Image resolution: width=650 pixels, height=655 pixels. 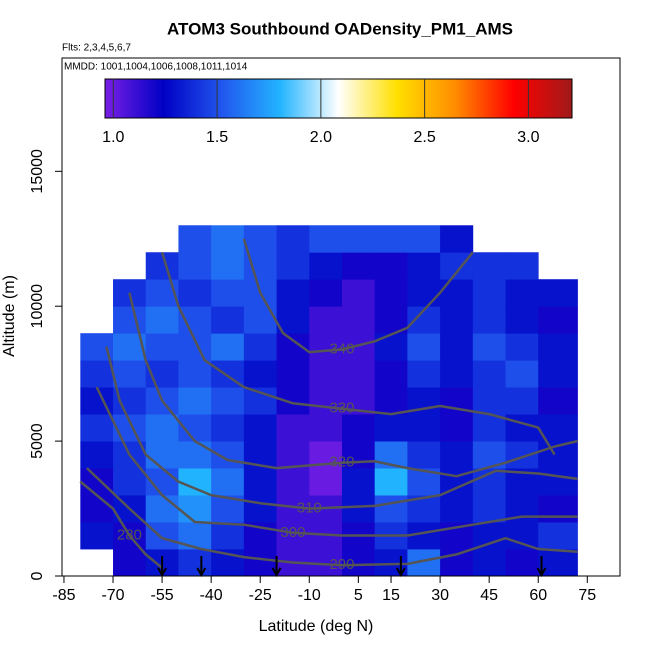 What do you see at coordinates (309, 595) in the screenshot?
I see `x-tick-label: -10` at bounding box center [309, 595].